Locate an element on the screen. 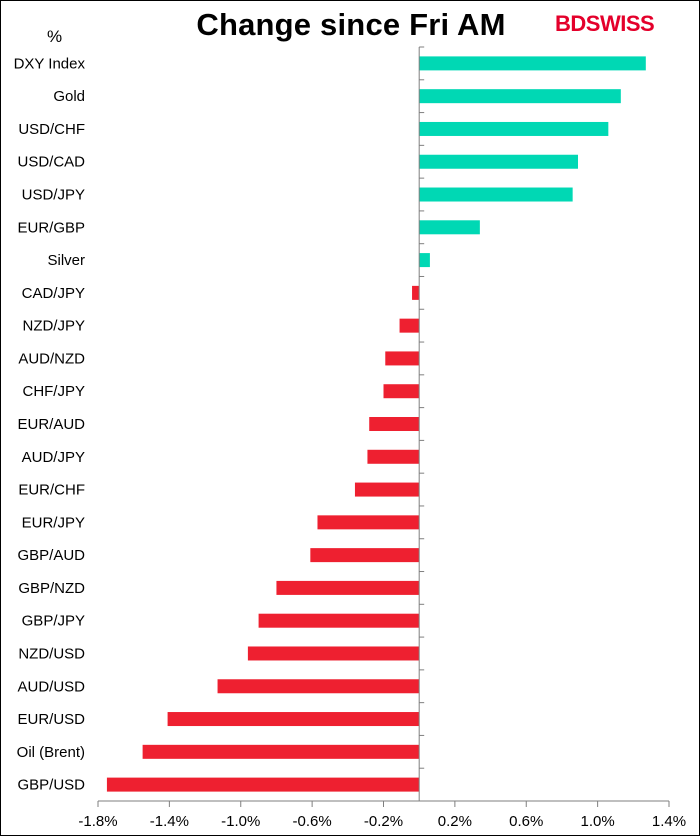 Image resolution: width=700 pixels, height=836 pixels. category-label: USD/CAD is located at coordinates (51, 162).